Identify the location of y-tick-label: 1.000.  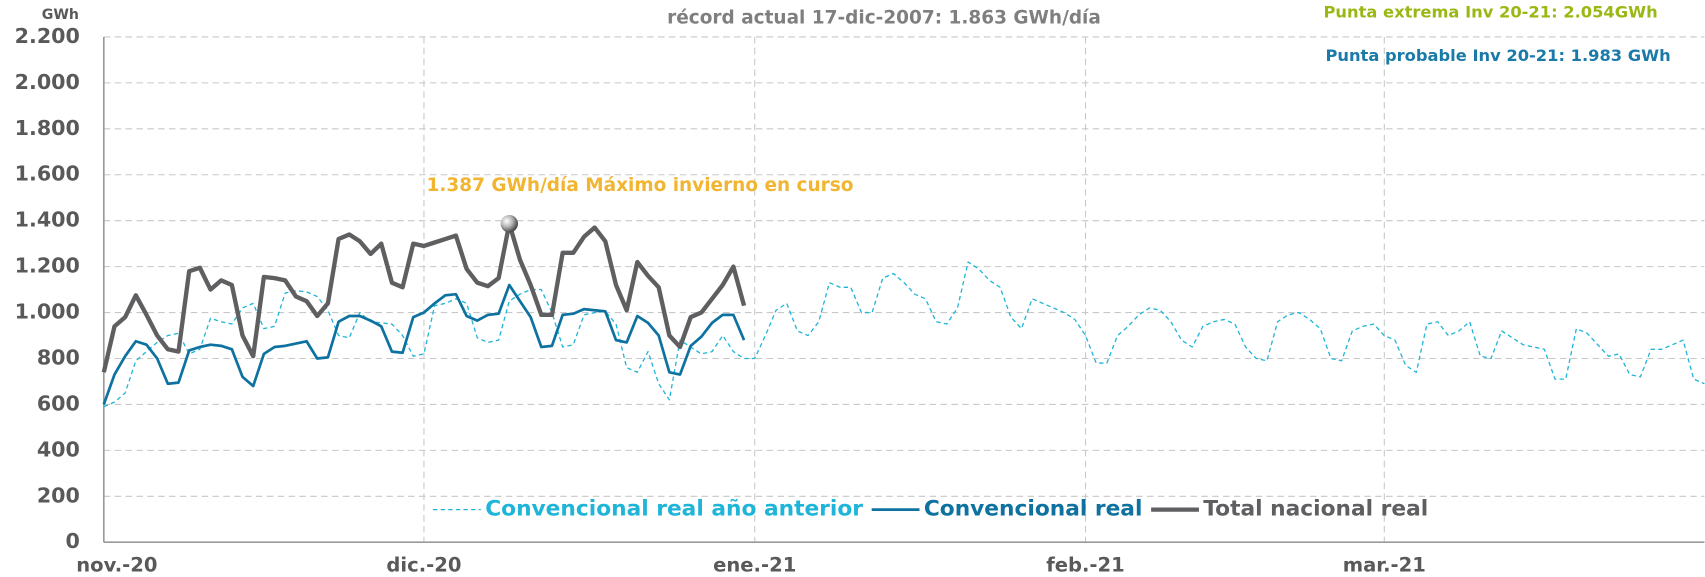
(47, 312).